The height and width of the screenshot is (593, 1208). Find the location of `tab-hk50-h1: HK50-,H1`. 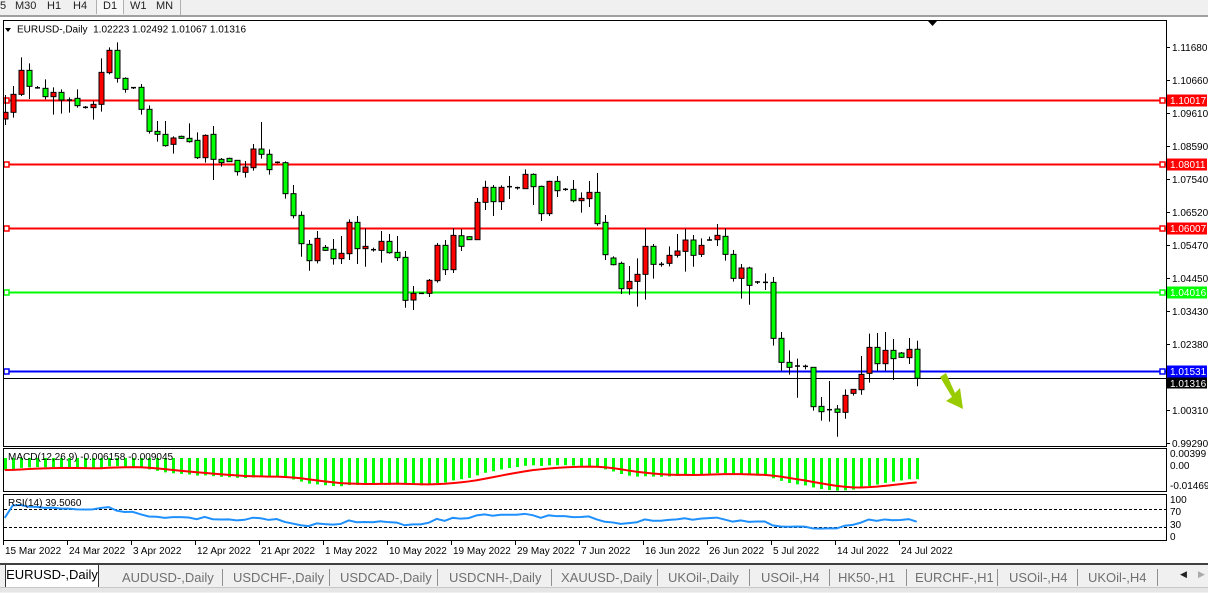

tab-hk50-h1: HK50-,H1 is located at coordinates (867, 577).